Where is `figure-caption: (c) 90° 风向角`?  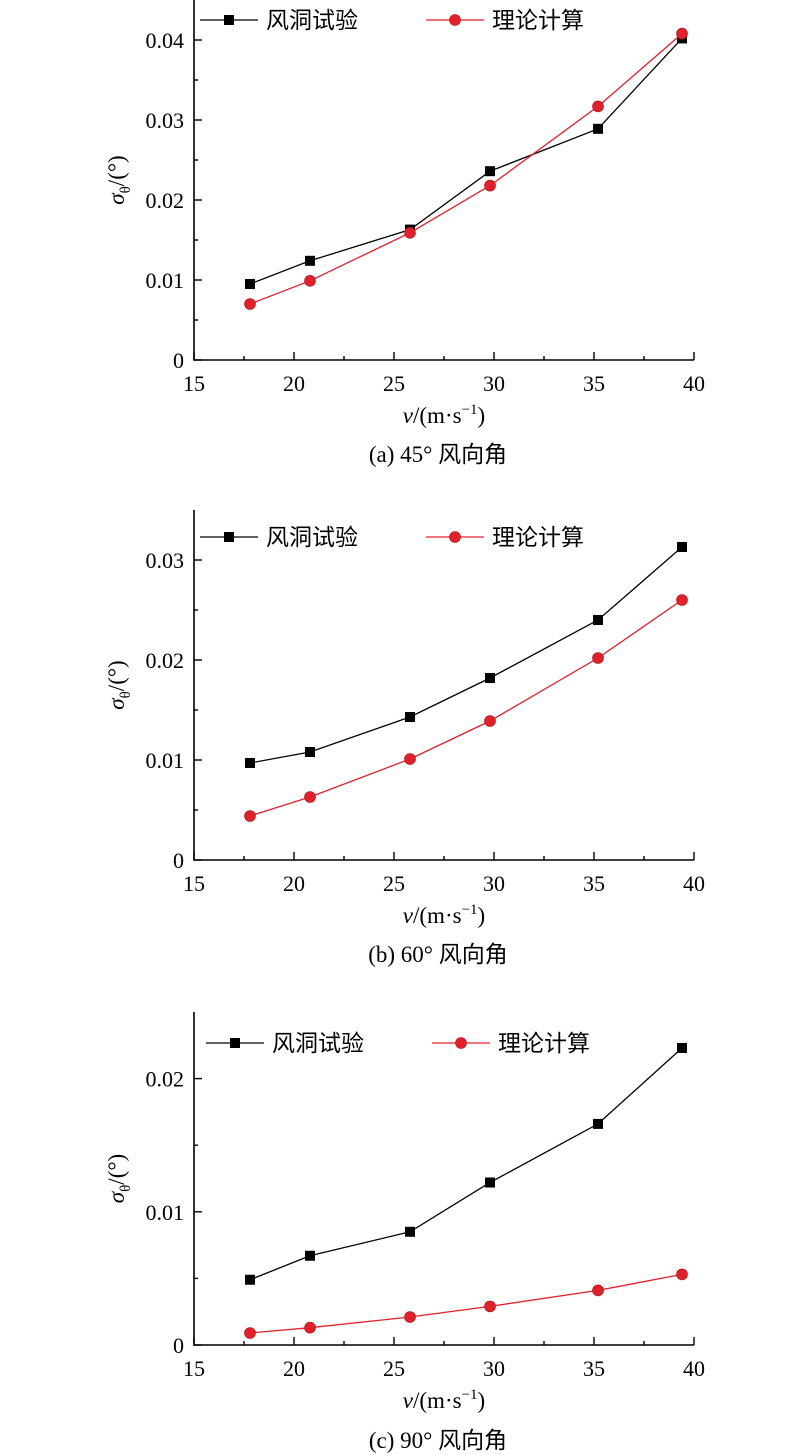
figure-caption: (c) 90° 风向角 is located at coordinates (438, 1440).